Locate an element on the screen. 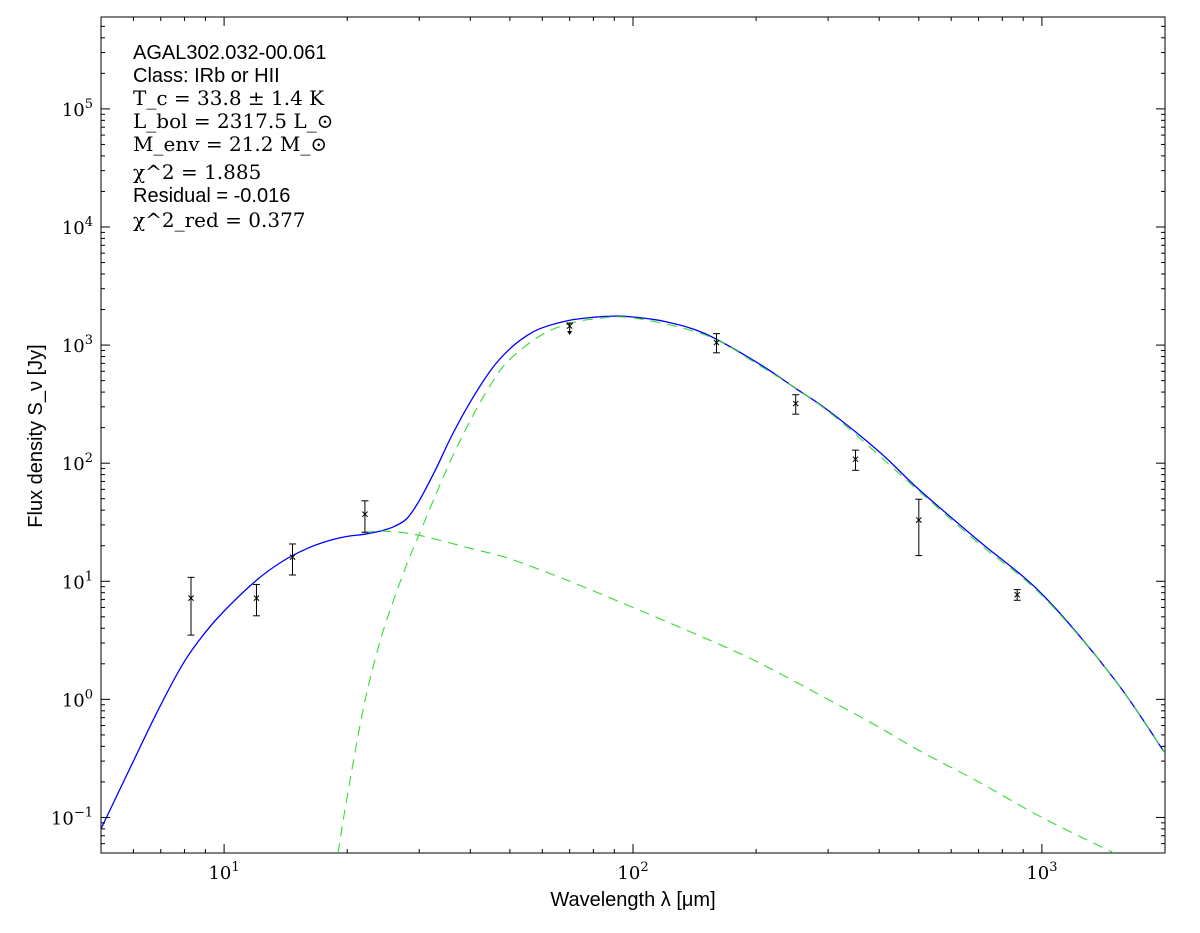 The width and height of the screenshot is (1200, 933). y-tick-label: 10² is located at coordinates (77, 463).